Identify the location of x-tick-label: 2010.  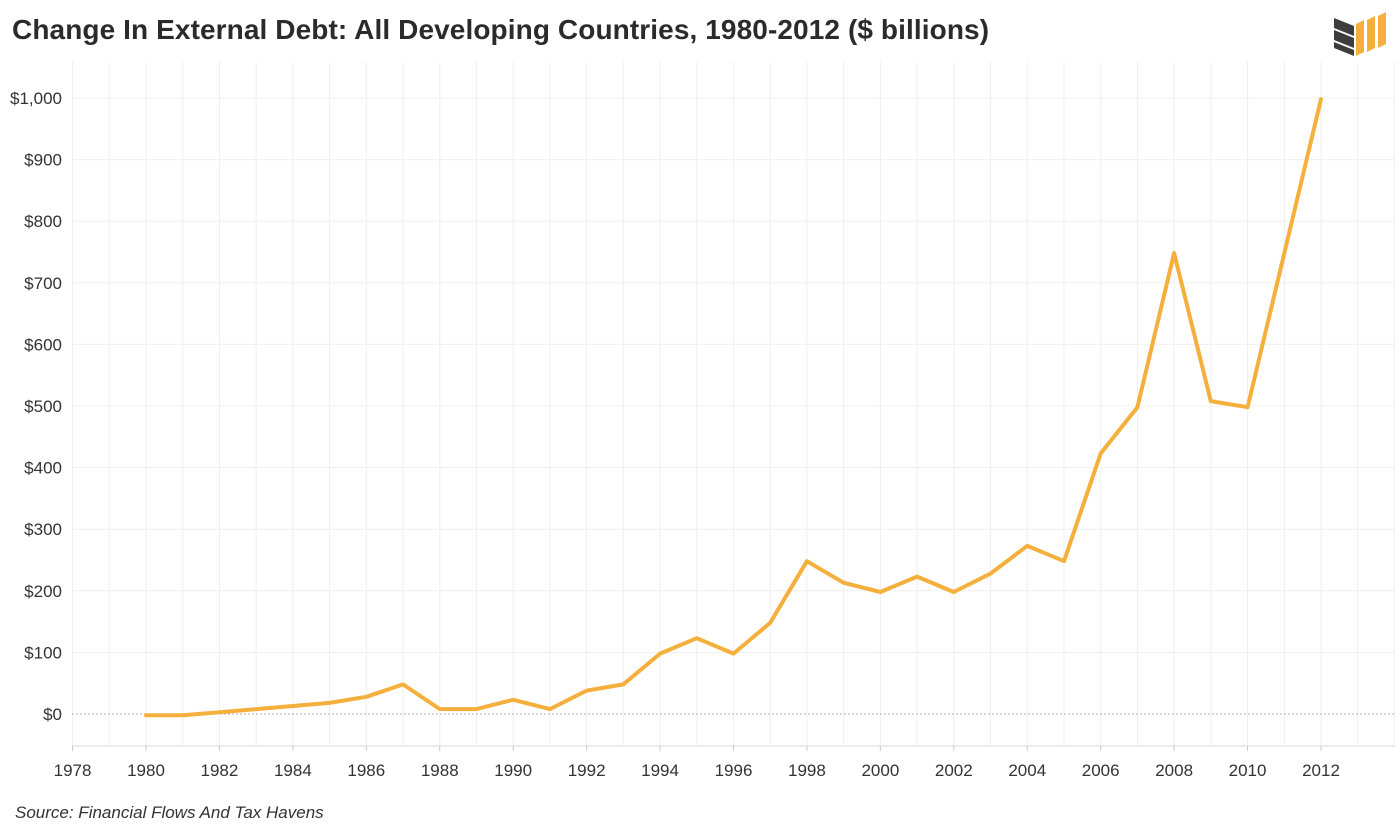
(1248, 770).